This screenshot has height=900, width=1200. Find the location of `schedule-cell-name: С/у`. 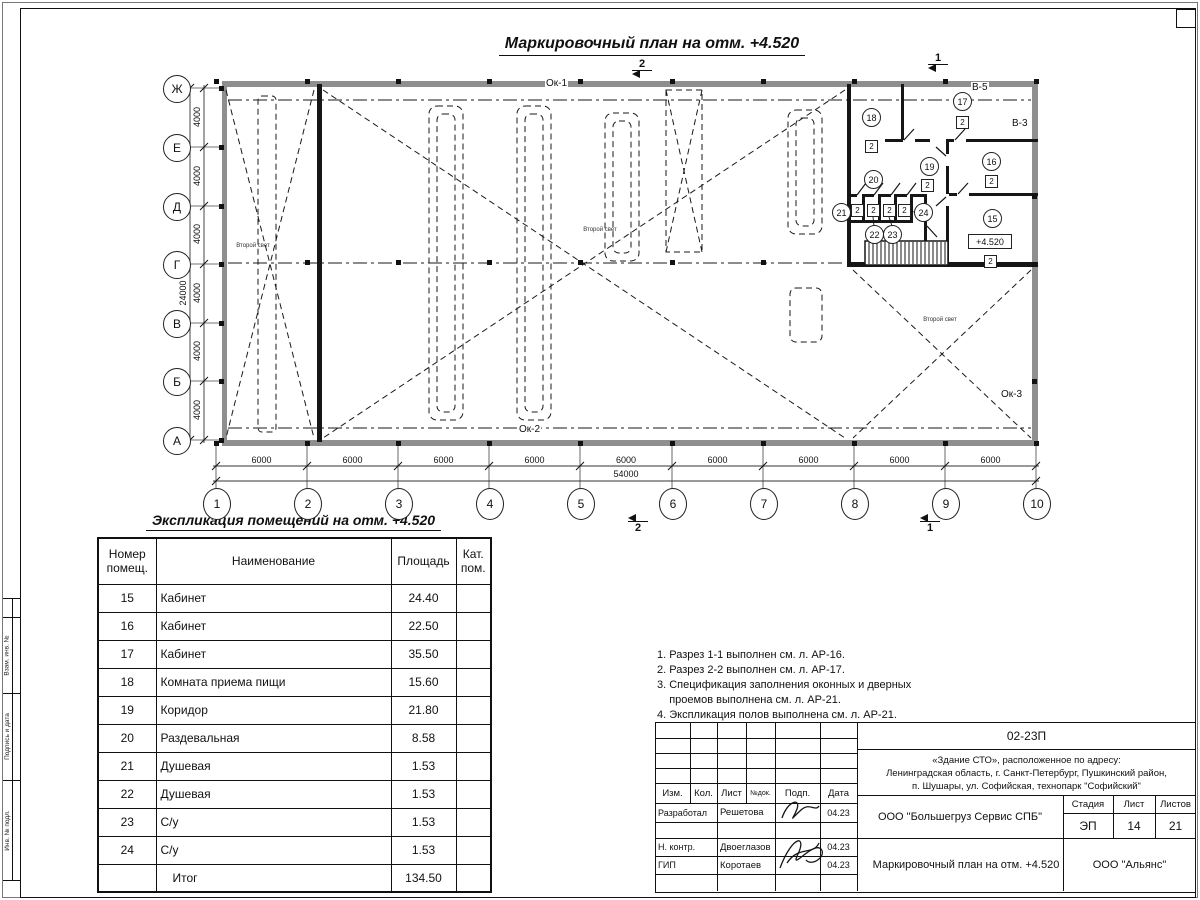

schedule-cell-name: С/у is located at coordinates (273, 850).